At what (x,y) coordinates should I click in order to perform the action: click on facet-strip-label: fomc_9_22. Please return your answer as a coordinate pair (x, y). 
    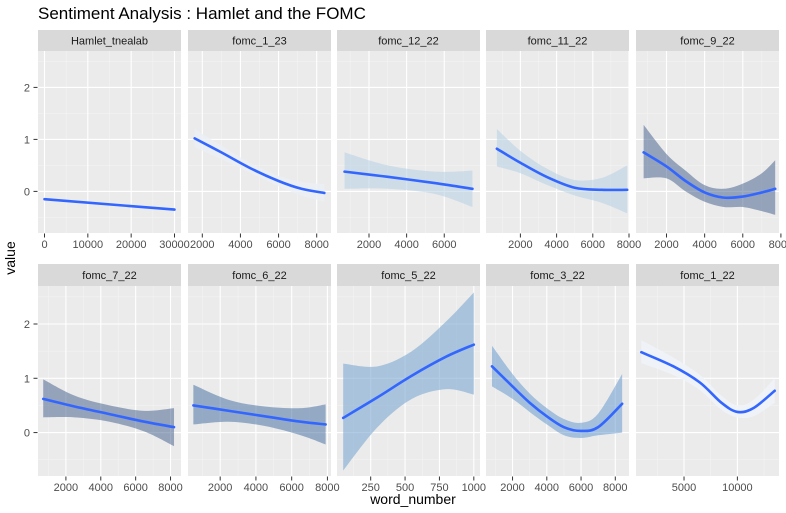
    Looking at the image, I should click on (707, 42).